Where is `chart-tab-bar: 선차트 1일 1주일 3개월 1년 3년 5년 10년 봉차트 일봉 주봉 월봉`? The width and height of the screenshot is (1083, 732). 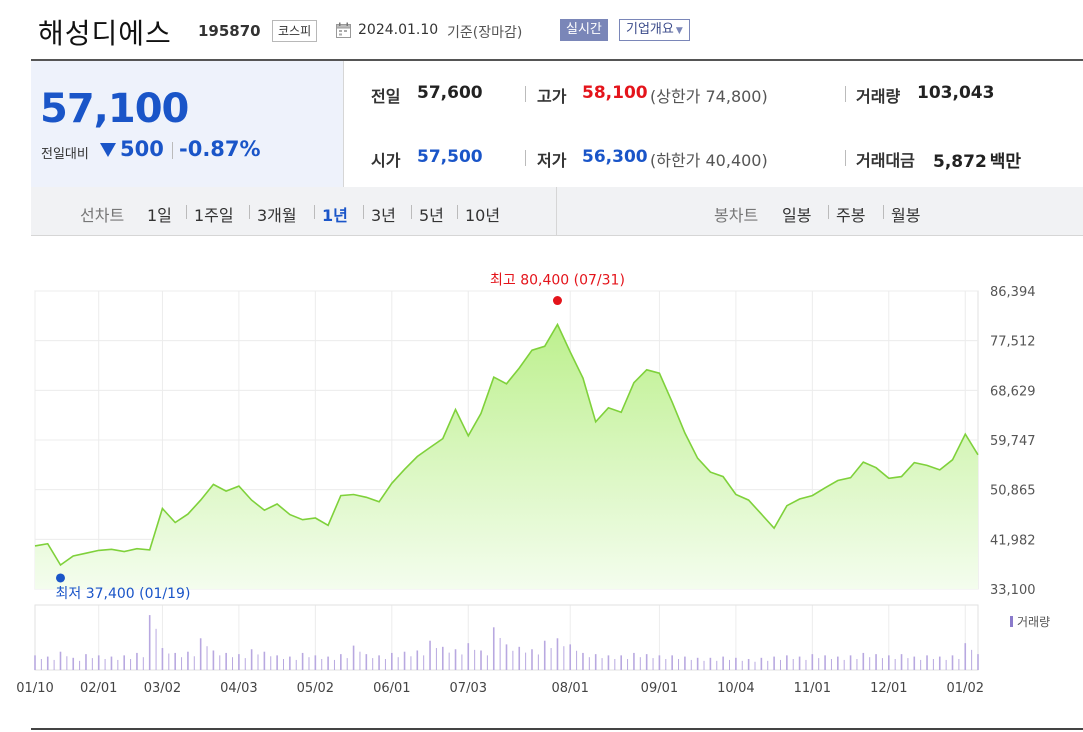
chart-tab-bar: 선차트 1일 1주일 3개월 1년 3년 5년 10년 봉차트 일봉 주봉 월봉 is located at coordinates (557, 211).